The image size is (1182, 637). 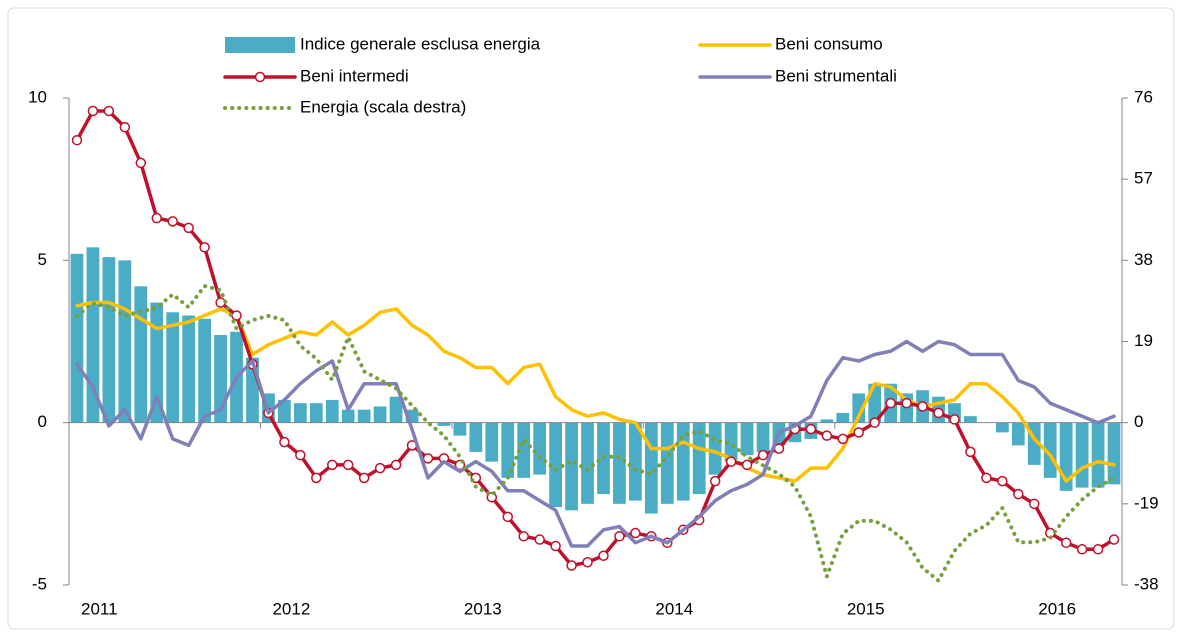 I want to click on x-tick-label: 2016, so click(x=1057, y=608).